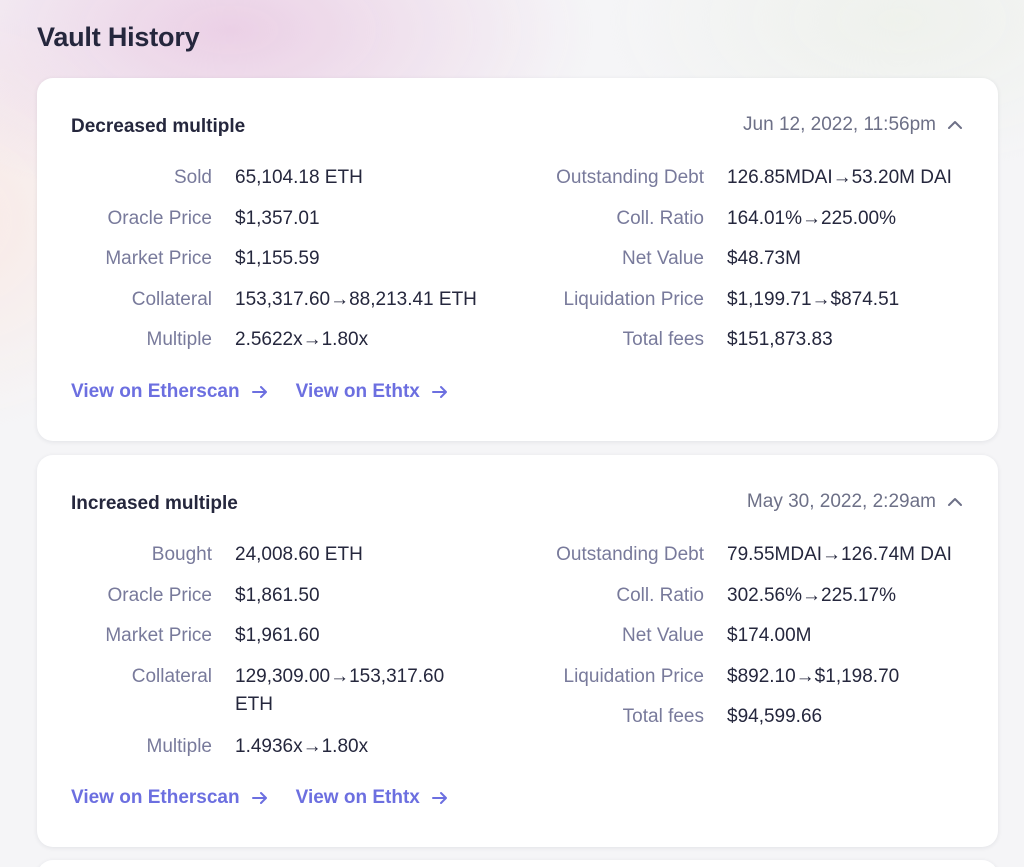  Describe the element at coordinates (517, 504) in the screenshot. I see `card-header: Increased multiple May 30, 2022, 2:29am` at that location.